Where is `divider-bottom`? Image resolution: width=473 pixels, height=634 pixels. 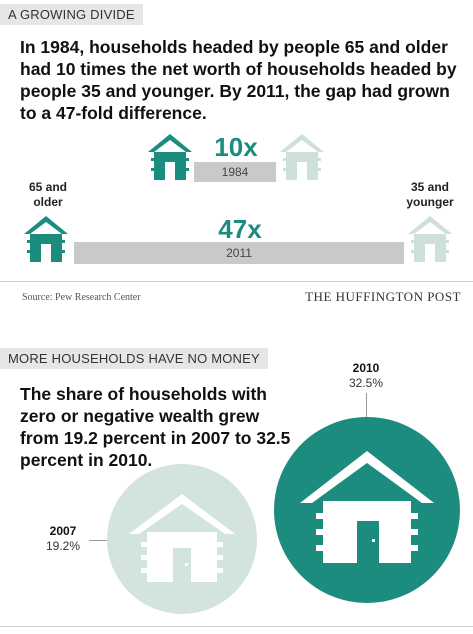 divider-bottom is located at coordinates (236, 626).